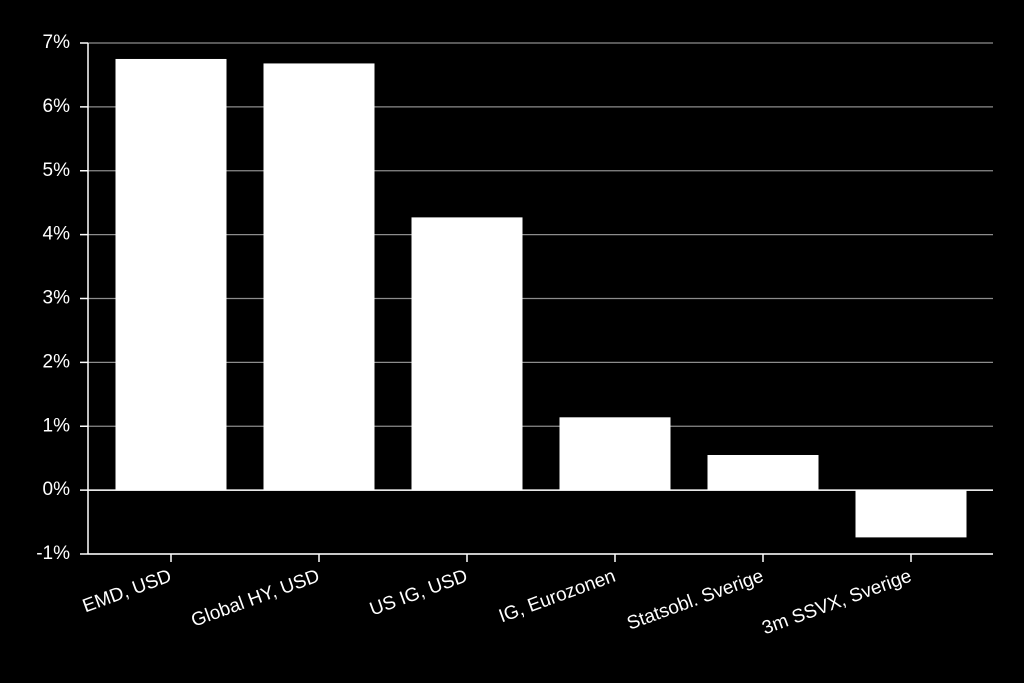 This screenshot has width=1024, height=683. Describe the element at coordinates (57, 361) in the screenshot. I see `y-tick-label: 2%` at that location.